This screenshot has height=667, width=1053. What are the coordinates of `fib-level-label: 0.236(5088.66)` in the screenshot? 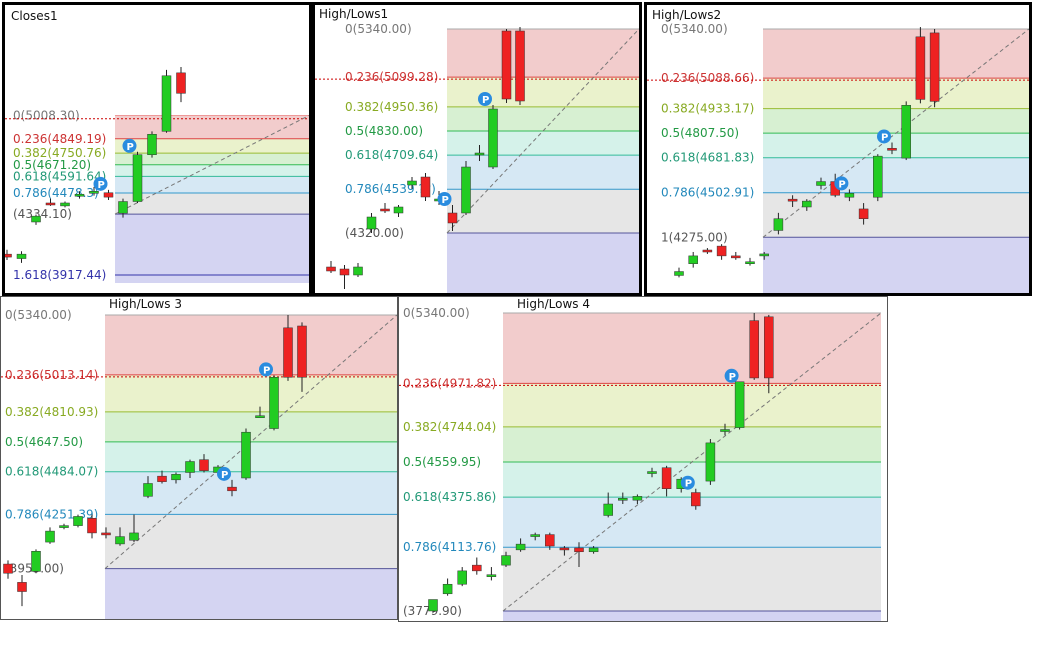 It's located at (707, 78).